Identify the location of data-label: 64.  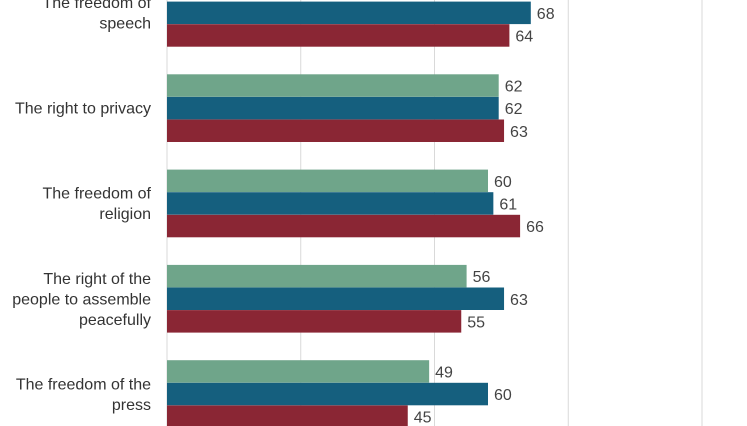
(524, 36).